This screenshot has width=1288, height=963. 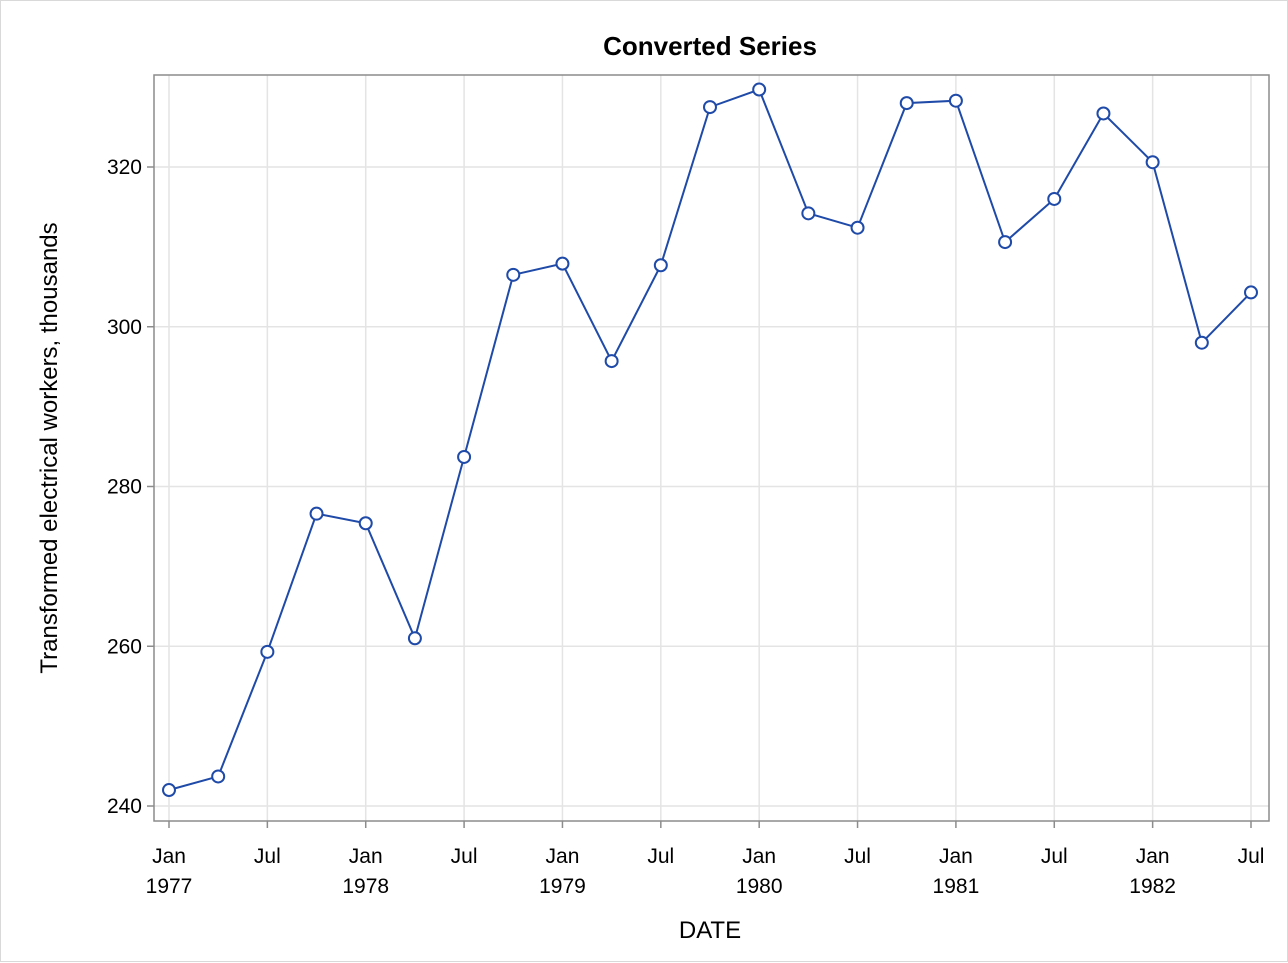 I want to click on y-tick-label: 300, so click(x=124, y=327).